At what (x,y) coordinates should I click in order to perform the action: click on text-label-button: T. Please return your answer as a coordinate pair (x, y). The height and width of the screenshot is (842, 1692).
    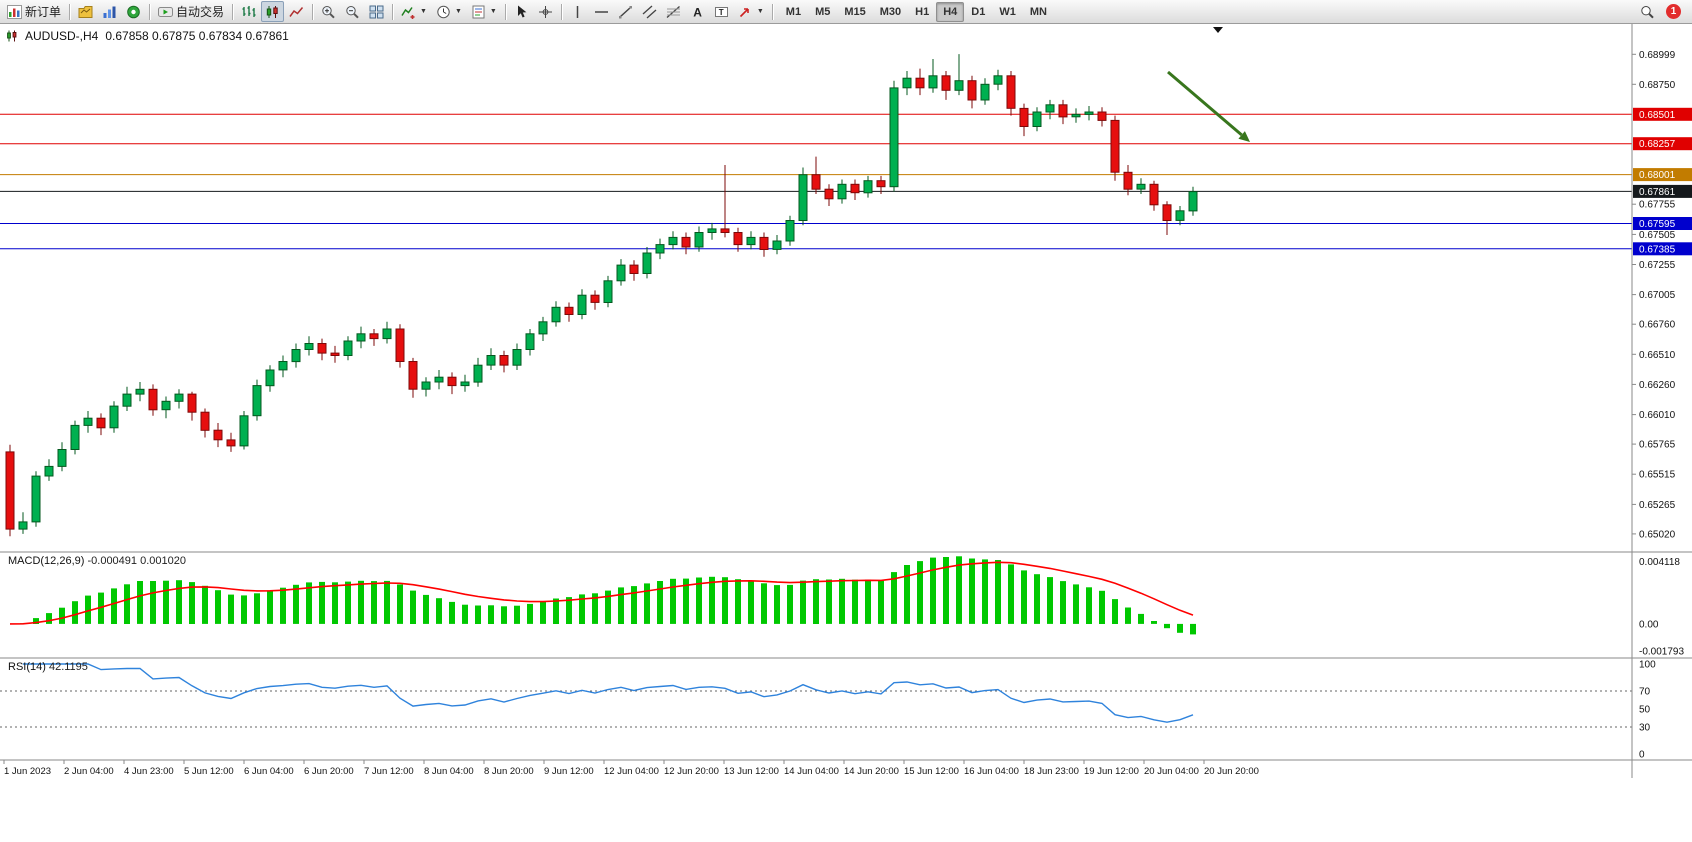
    Looking at the image, I should click on (721, 11).